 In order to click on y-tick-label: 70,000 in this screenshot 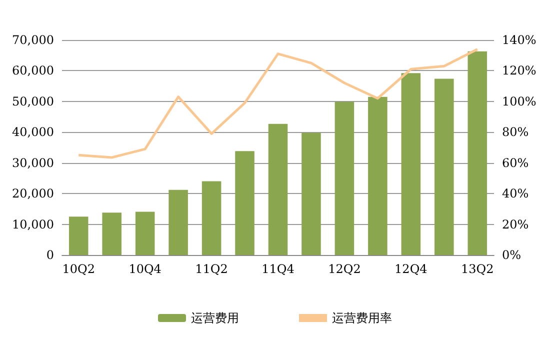, I will do `click(33, 40)`.